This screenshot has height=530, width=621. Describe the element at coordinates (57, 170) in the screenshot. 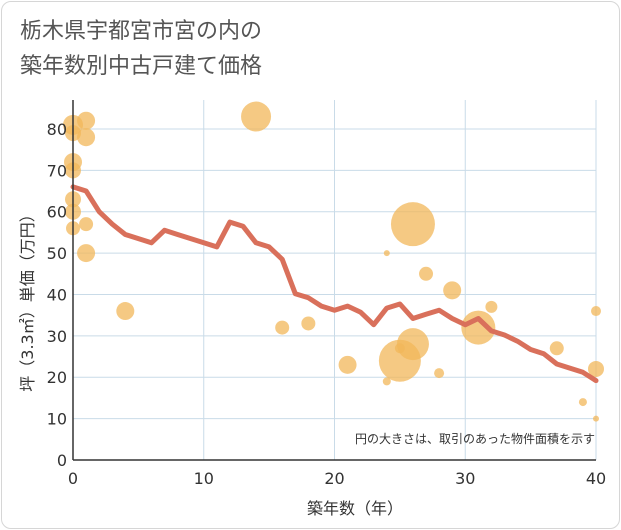

I see `y-tick-label: 70` at that location.